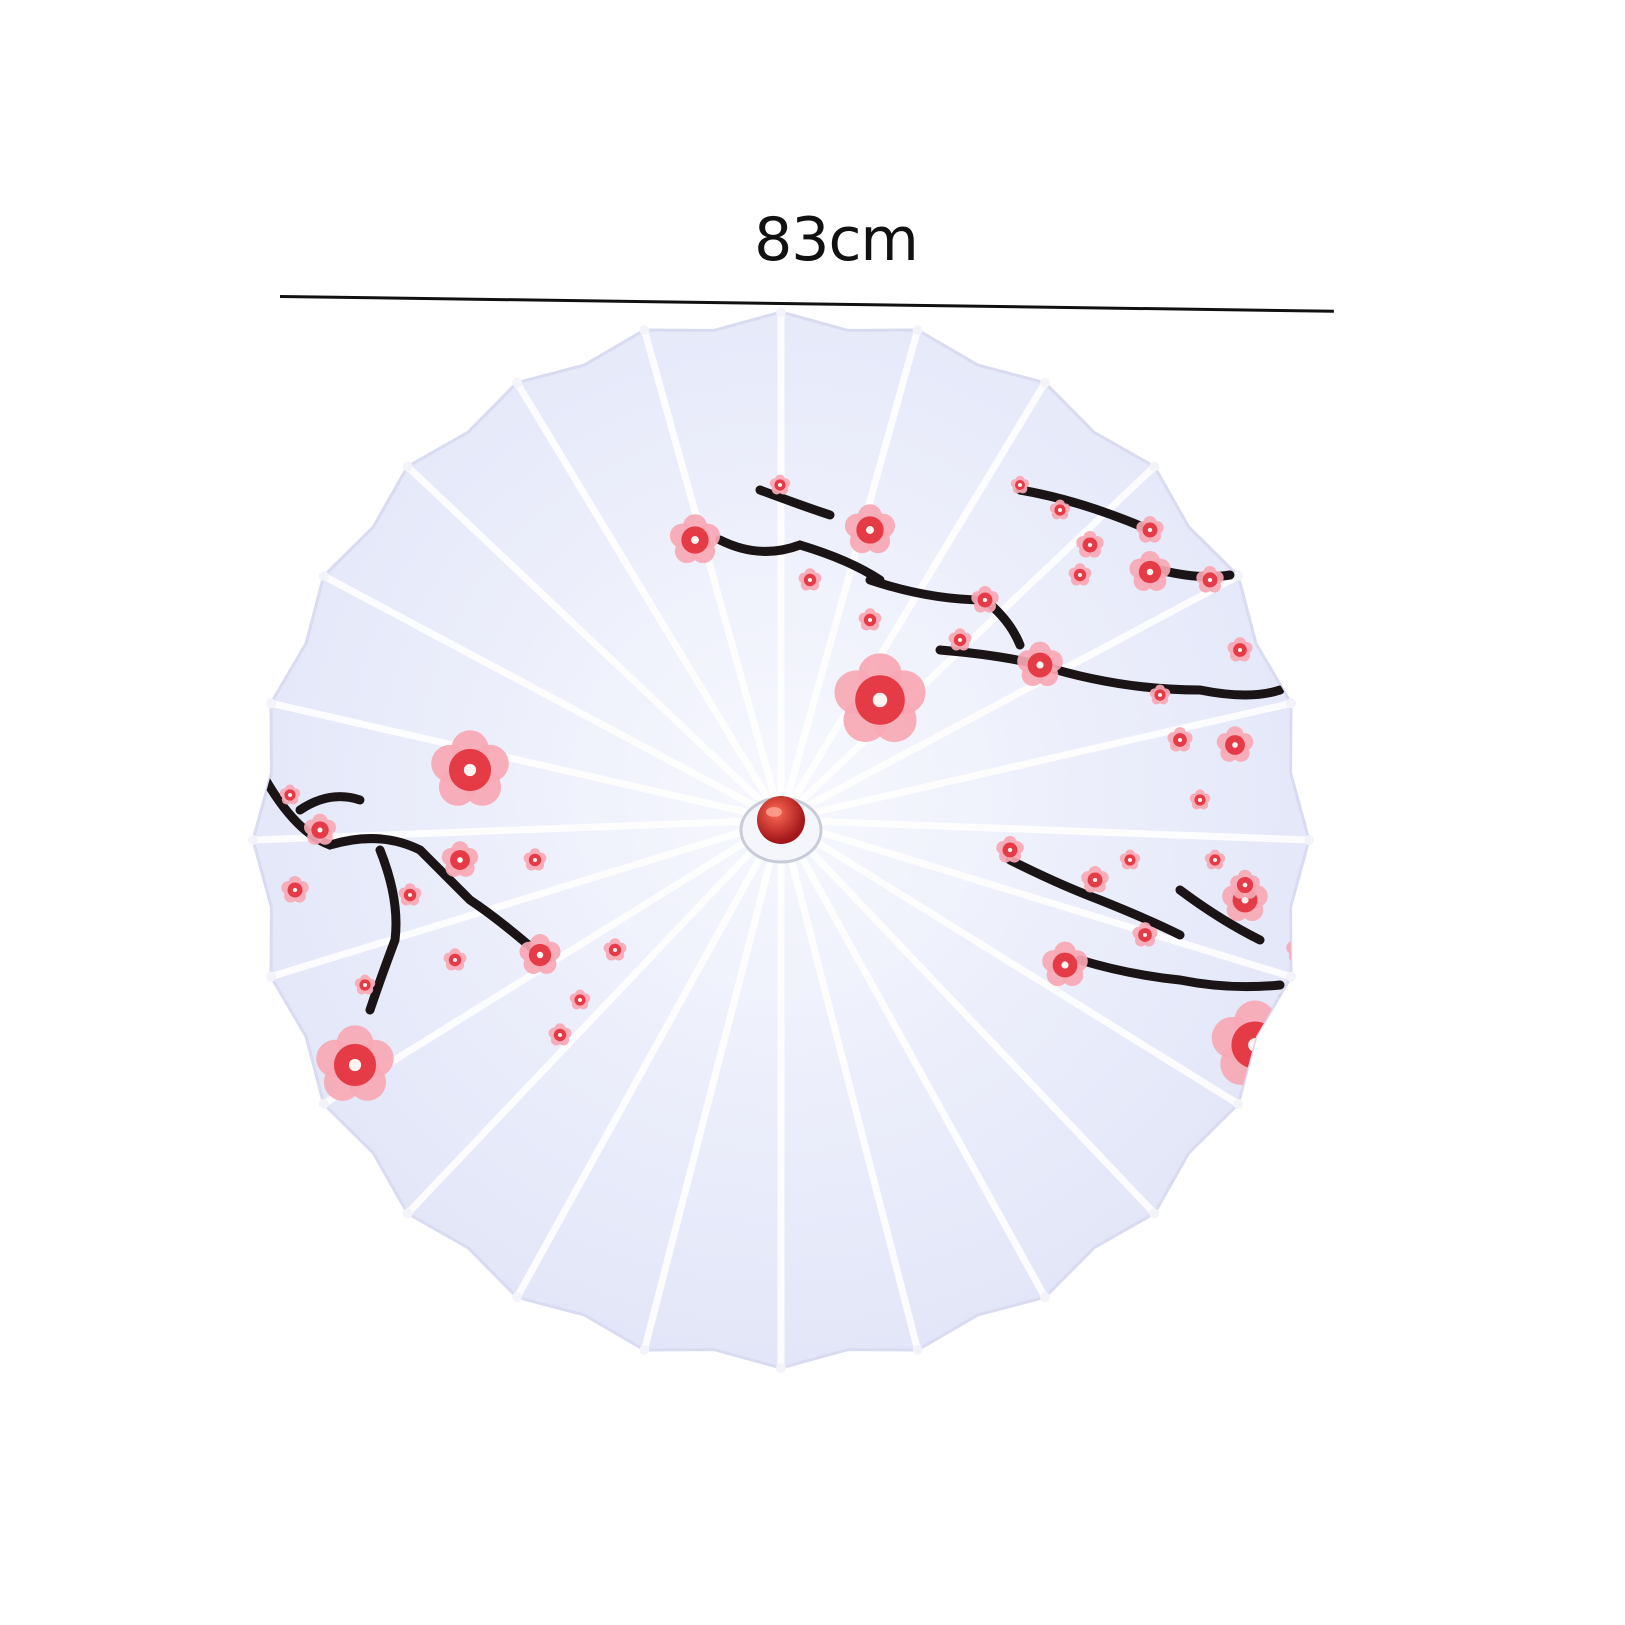  Describe the element at coordinates (781, 830) in the screenshot. I see `red-knob-icon` at that location.